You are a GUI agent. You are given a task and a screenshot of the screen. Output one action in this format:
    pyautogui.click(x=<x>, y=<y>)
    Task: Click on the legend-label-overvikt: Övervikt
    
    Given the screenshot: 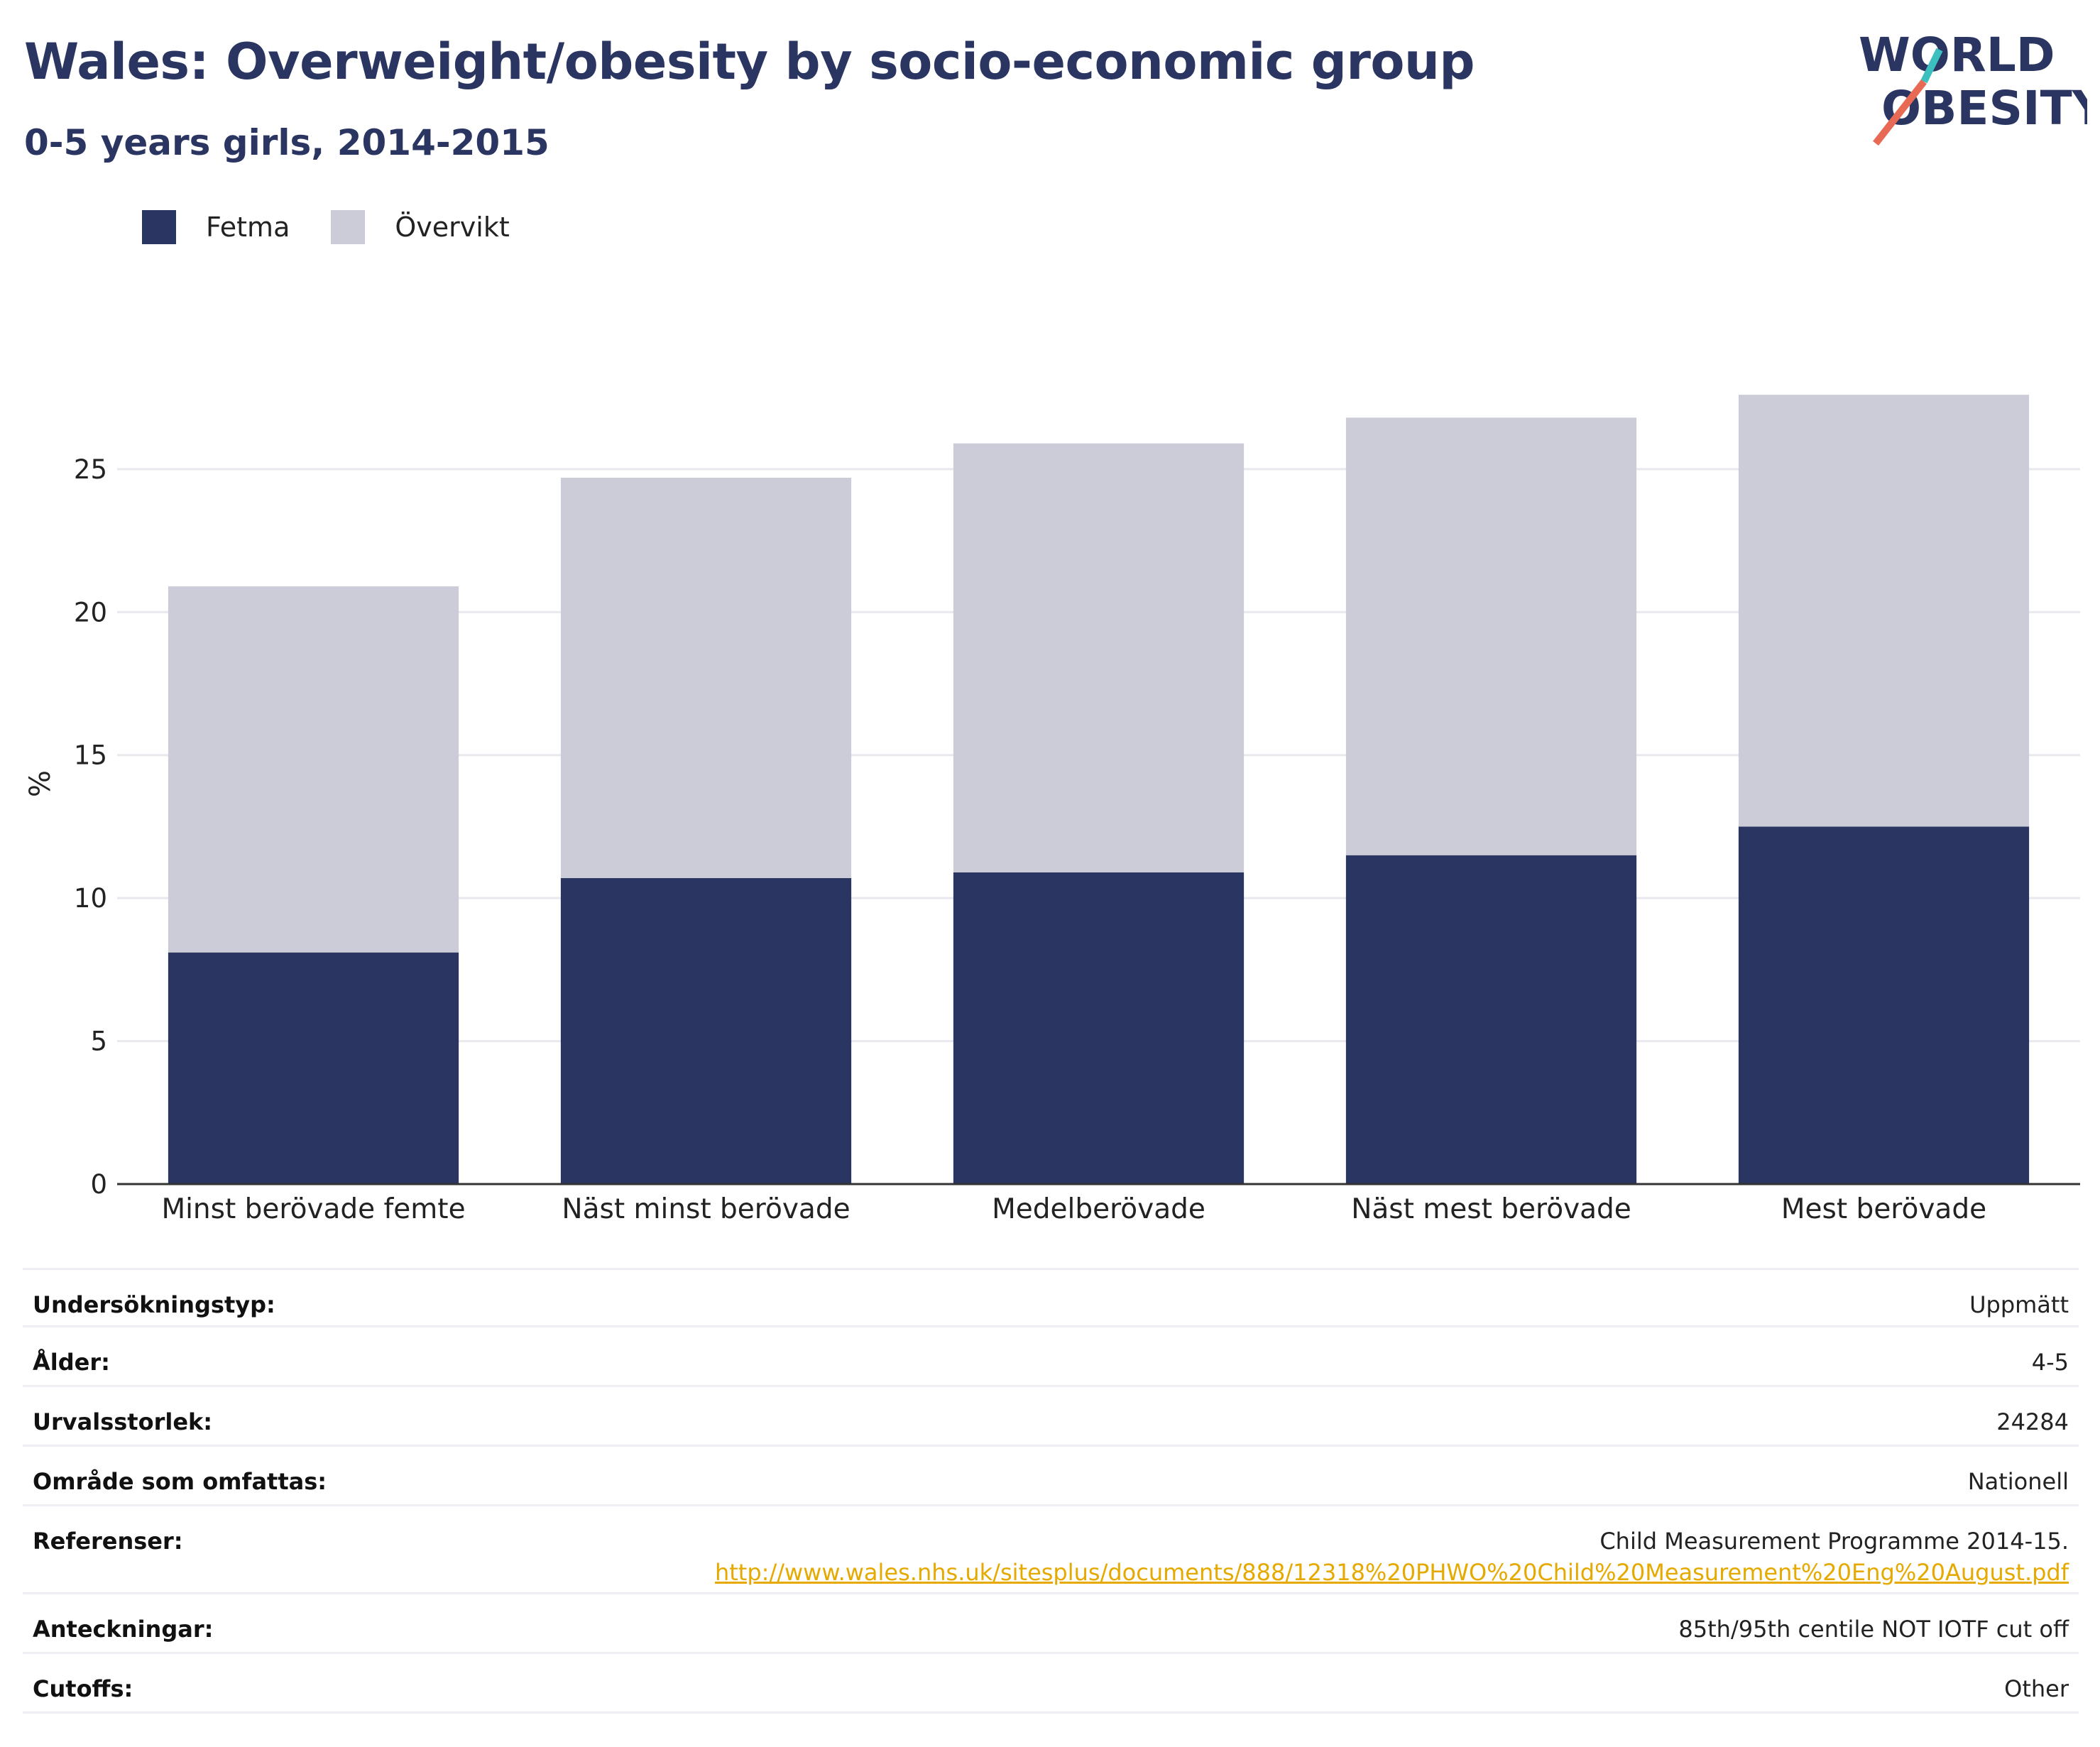 What is the action you would take?
    pyautogui.click(x=452, y=227)
    